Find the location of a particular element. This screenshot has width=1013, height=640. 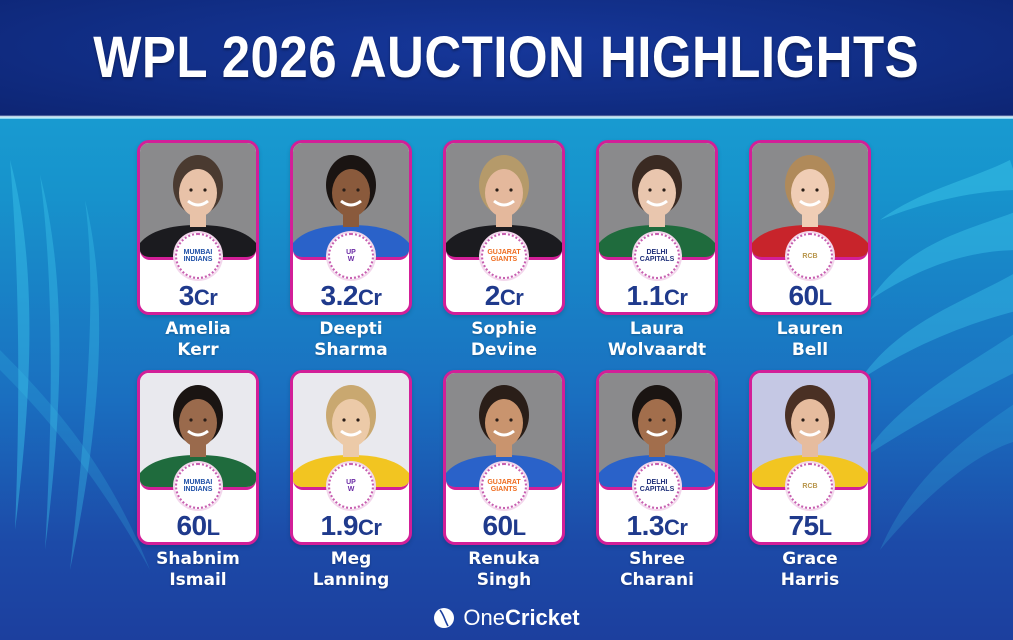

player-last-name: Singh is located at coordinates (504, 580).